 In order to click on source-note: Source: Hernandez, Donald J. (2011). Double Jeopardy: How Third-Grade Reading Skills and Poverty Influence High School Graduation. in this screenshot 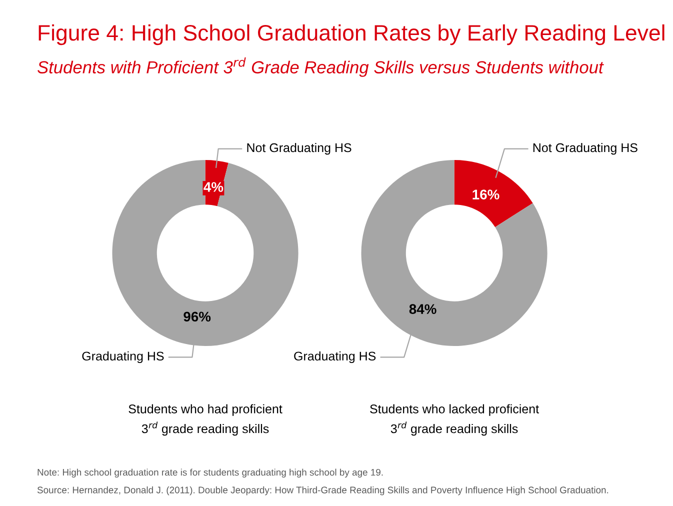, I will do `click(322, 491)`.